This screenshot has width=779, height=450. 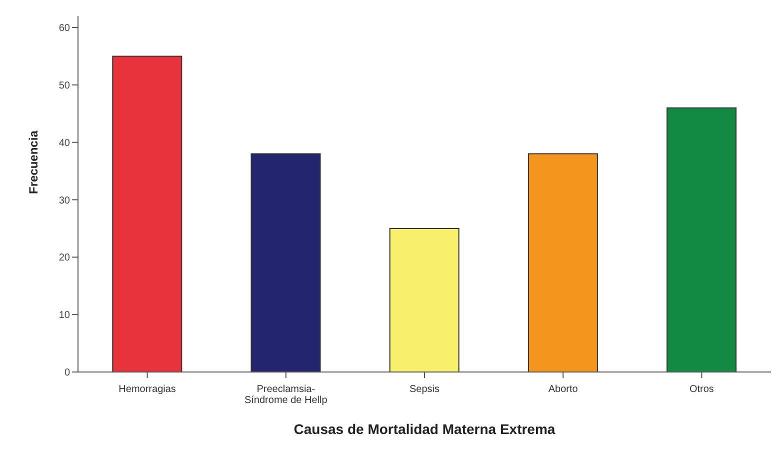 What do you see at coordinates (563, 389) in the screenshot?
I see `x-tick-label: Aborto` at bounding box center [563, 389].